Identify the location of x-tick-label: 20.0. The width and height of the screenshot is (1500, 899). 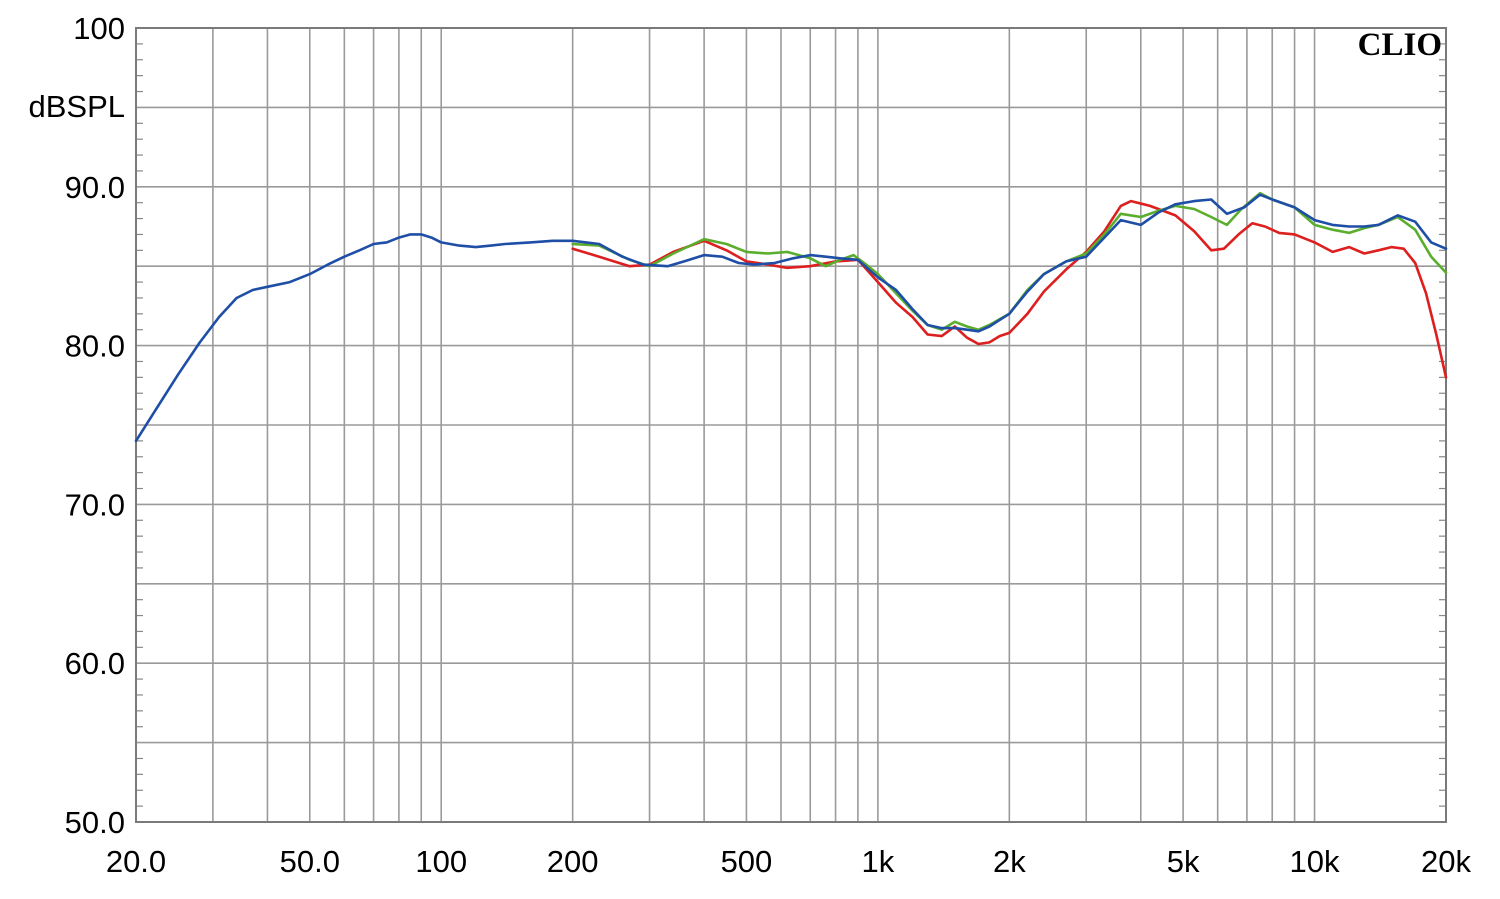
(136, 861).